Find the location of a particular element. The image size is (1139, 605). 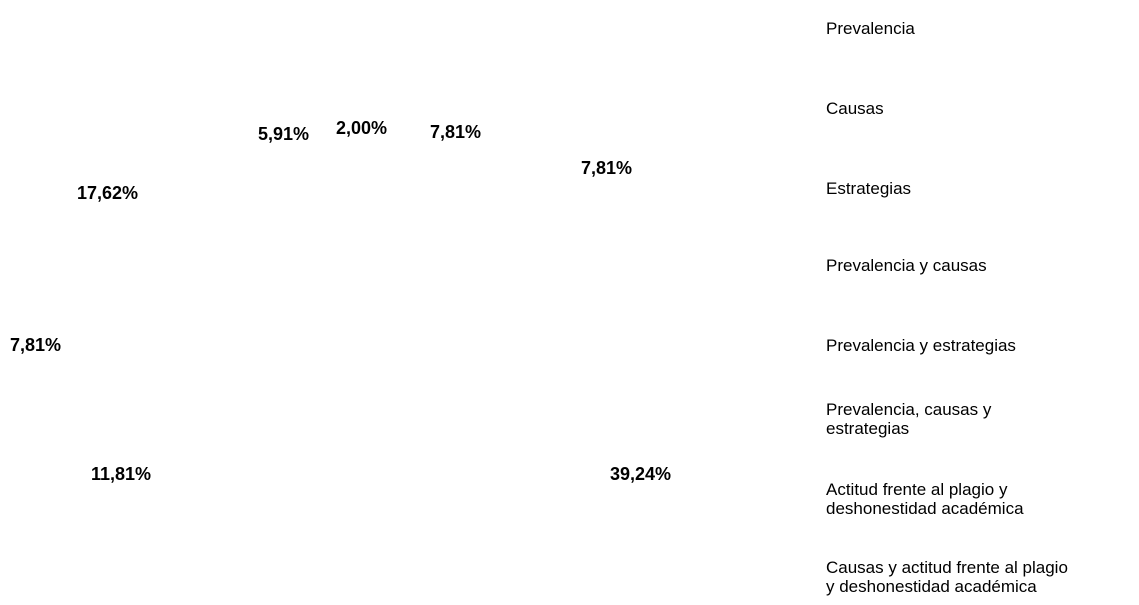

data-label: 17,62% is located at coordinates (108, 193).